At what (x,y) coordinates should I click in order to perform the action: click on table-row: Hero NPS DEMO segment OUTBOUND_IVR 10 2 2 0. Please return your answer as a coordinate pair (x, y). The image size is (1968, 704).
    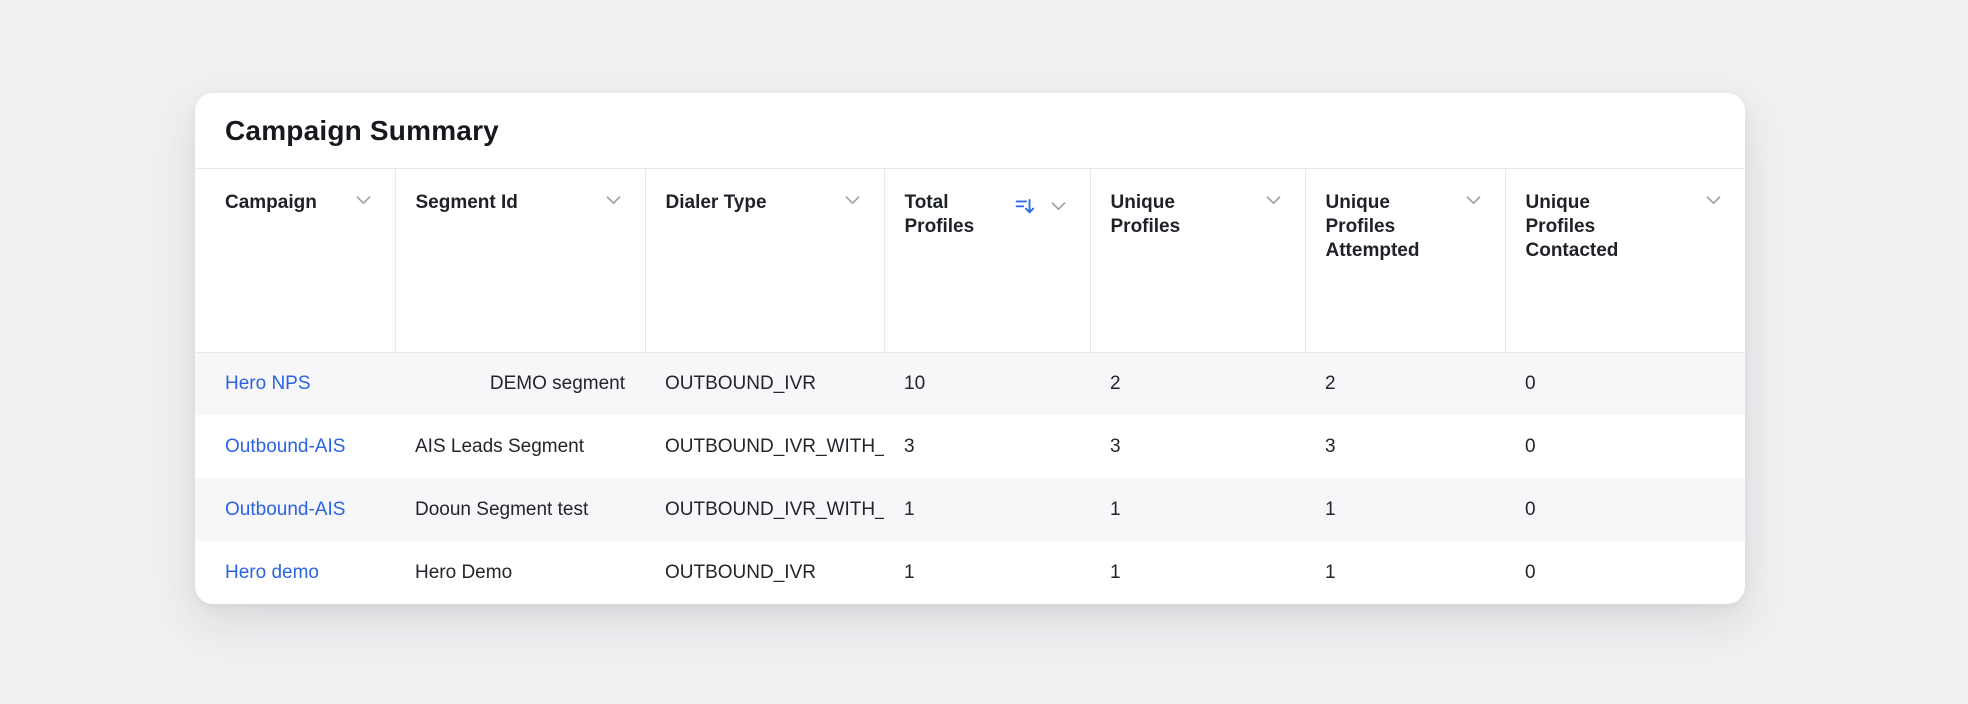
    Looking at the image, I should click on (970, 383).